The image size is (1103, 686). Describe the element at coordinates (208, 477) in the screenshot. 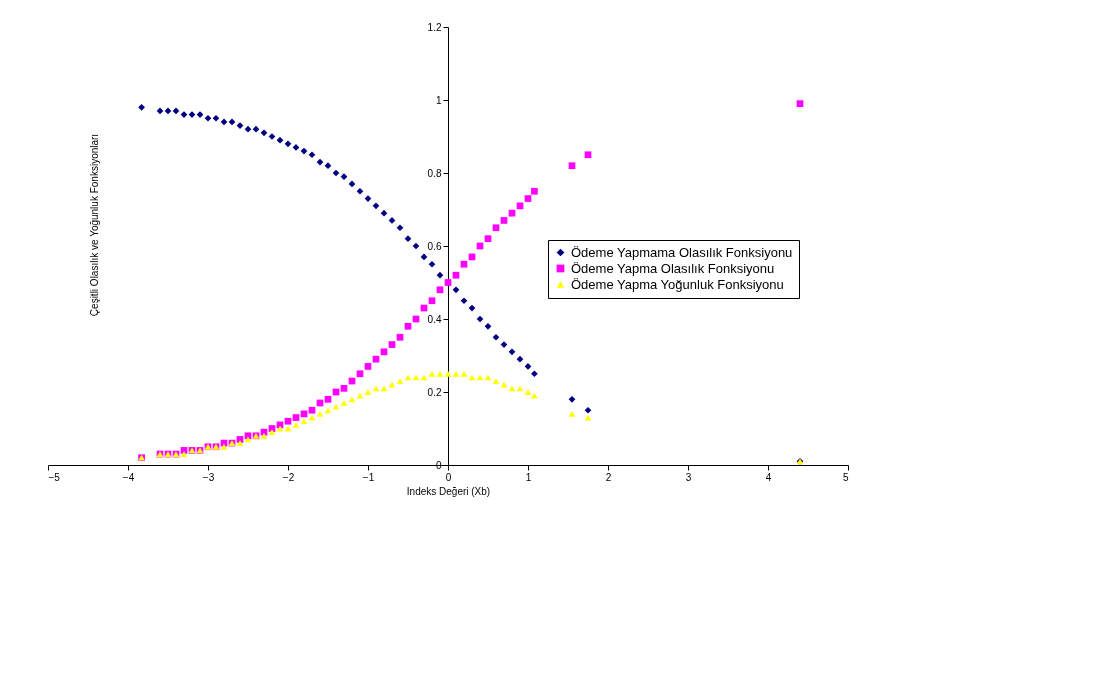

I see `x-tick-label: −3` at that location.